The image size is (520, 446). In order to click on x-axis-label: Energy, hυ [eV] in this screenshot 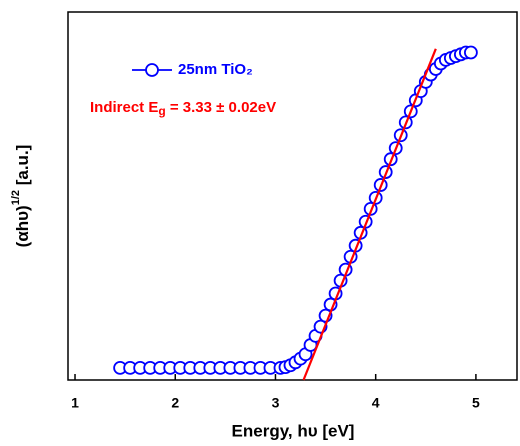, I will do `click(293, 430)`.